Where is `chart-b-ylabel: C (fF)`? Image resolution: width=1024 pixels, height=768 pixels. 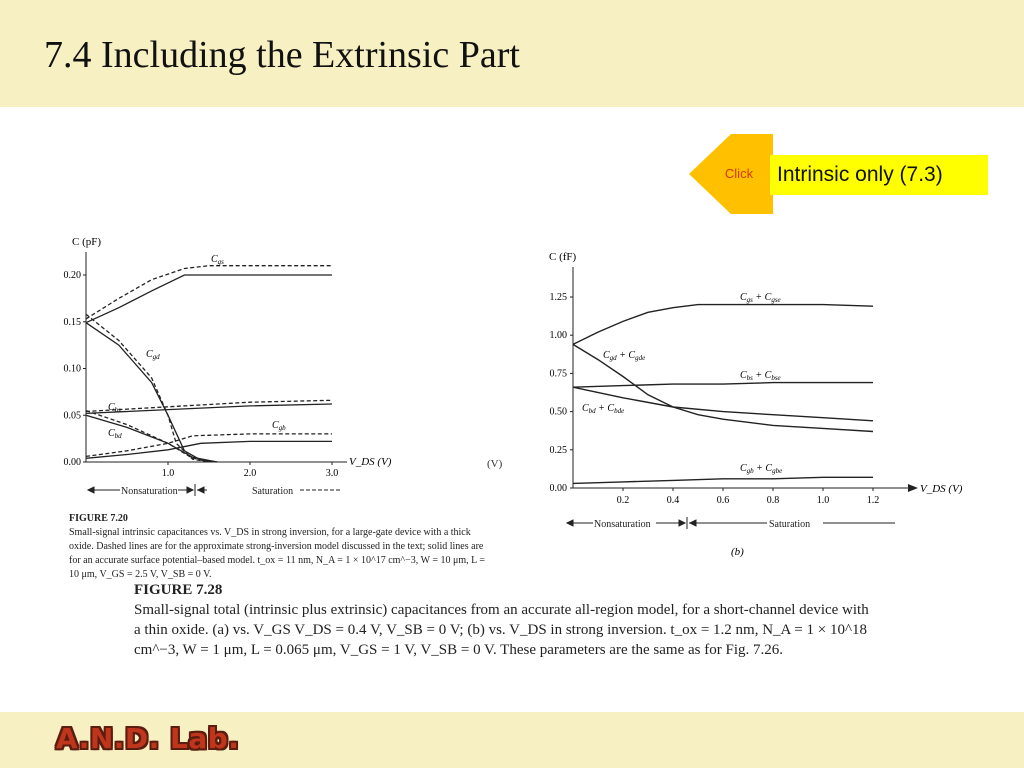 chart-b-ylabel: C (fF) is located at coordinates (563, 257).